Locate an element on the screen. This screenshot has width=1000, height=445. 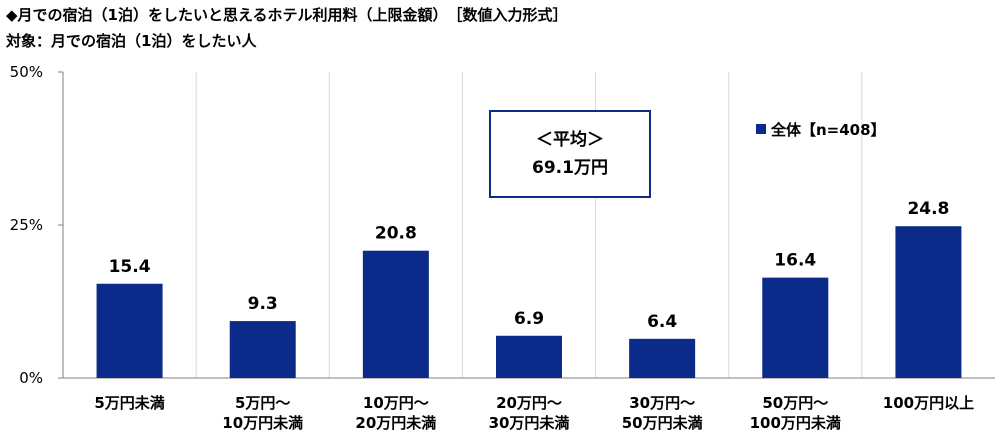
chart-subtitle: 対象：月での宿泊（1泊）をしたい人 is located at coordinates (131, 41).